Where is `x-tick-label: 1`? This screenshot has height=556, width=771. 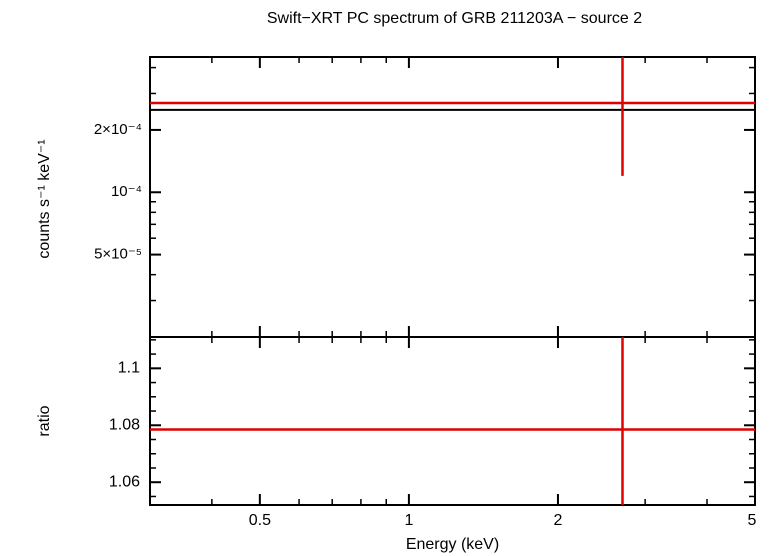
x-tick-label: 1 is located at coordinates (408, 520).